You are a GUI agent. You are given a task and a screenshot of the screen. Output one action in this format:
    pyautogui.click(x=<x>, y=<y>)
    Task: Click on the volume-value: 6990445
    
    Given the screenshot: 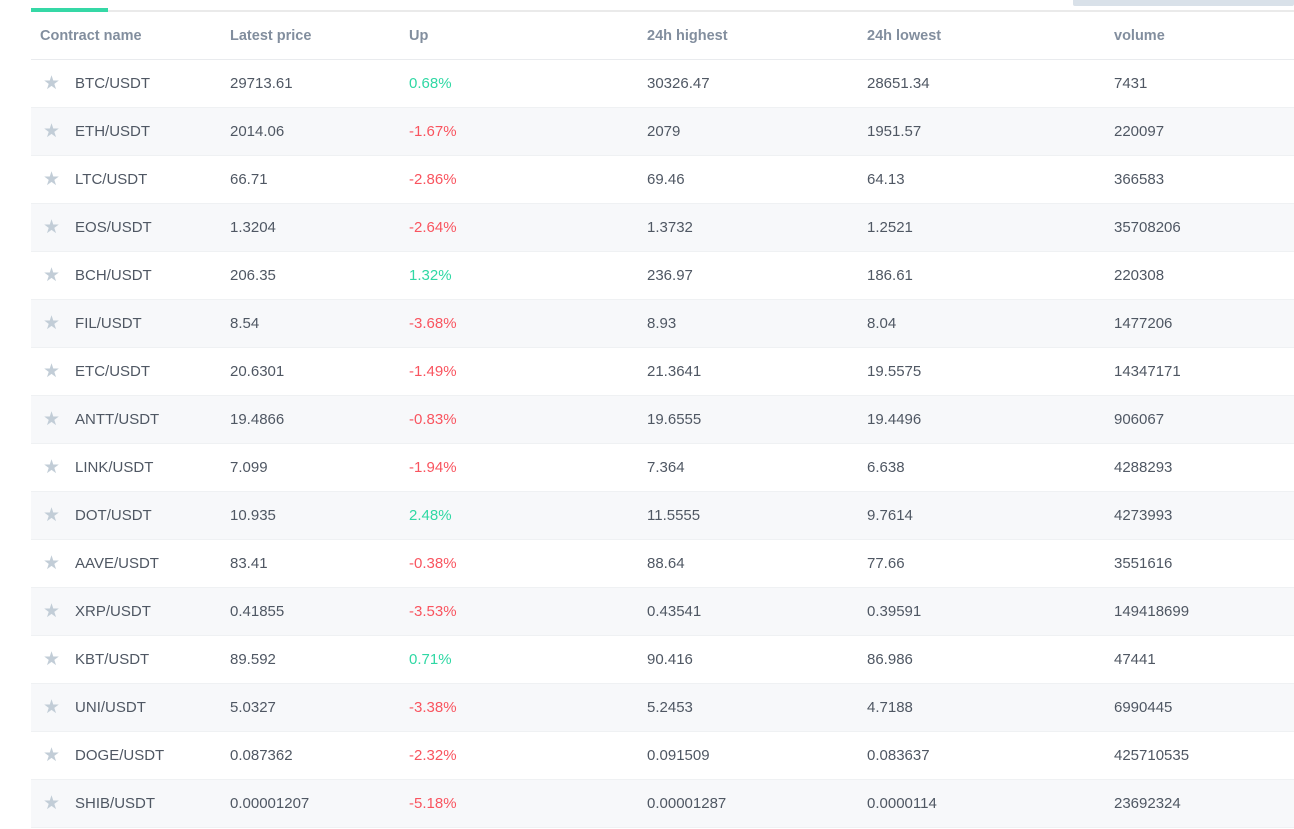 What is the action you would take?
    pyautogui.click(x=1143, y=707)
    